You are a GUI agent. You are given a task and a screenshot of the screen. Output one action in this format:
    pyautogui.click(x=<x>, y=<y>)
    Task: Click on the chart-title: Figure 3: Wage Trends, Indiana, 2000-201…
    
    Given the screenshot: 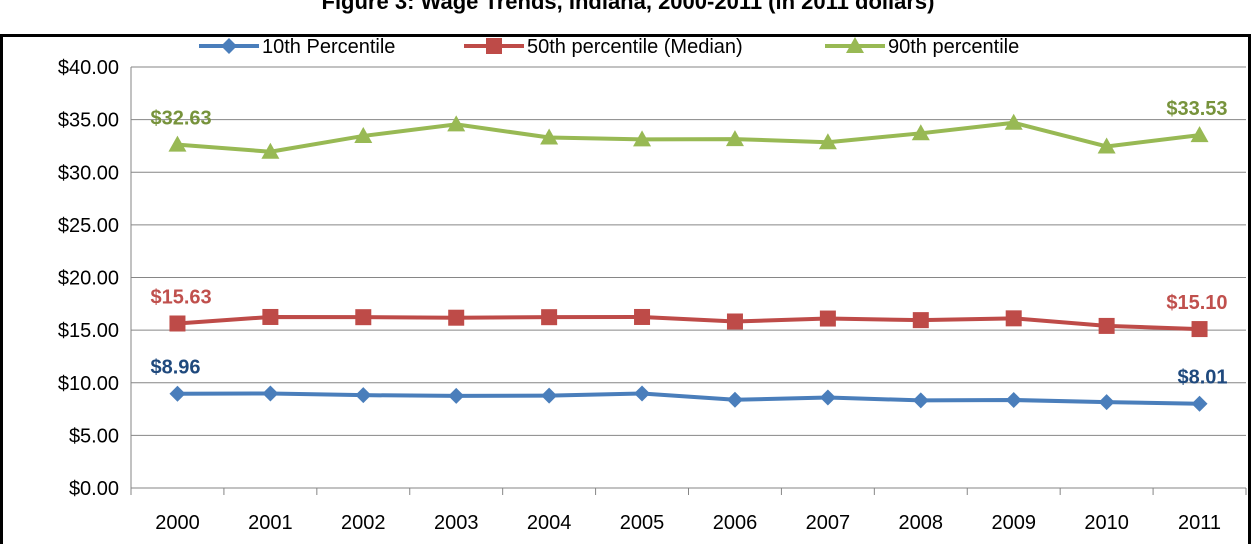 What is the action you would take?
    pyautogui.click(x=628, y=7)
    